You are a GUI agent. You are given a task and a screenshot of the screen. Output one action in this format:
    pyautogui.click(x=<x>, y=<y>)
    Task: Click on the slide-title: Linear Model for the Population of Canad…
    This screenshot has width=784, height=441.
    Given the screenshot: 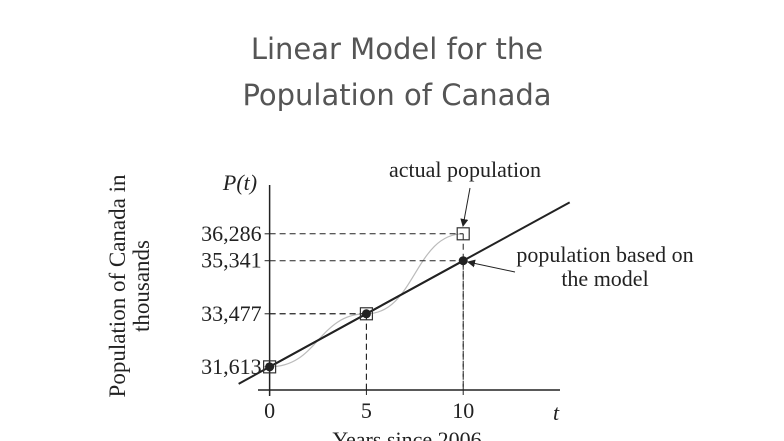 What is the action you would take?
    pyautogui.click(x=397, y=72)
    